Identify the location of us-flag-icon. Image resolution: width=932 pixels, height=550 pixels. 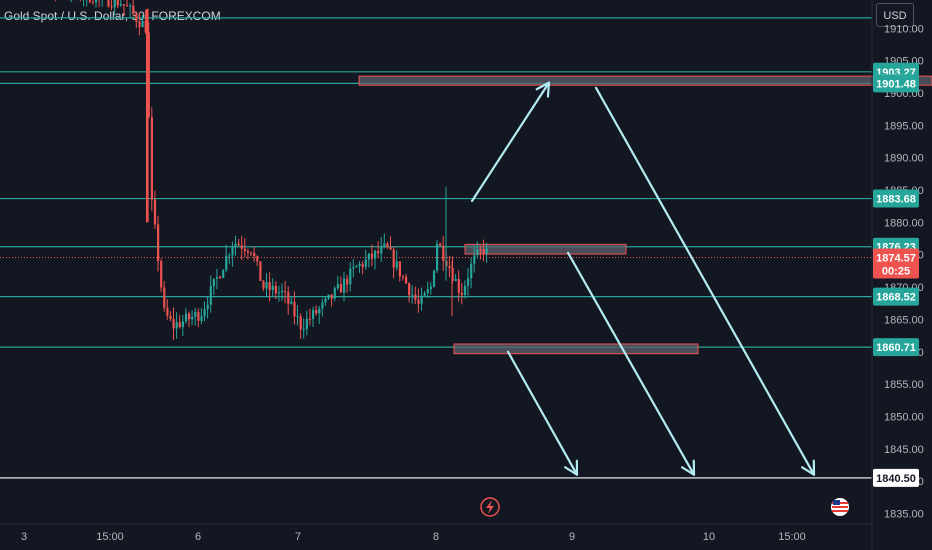
(840, 507).